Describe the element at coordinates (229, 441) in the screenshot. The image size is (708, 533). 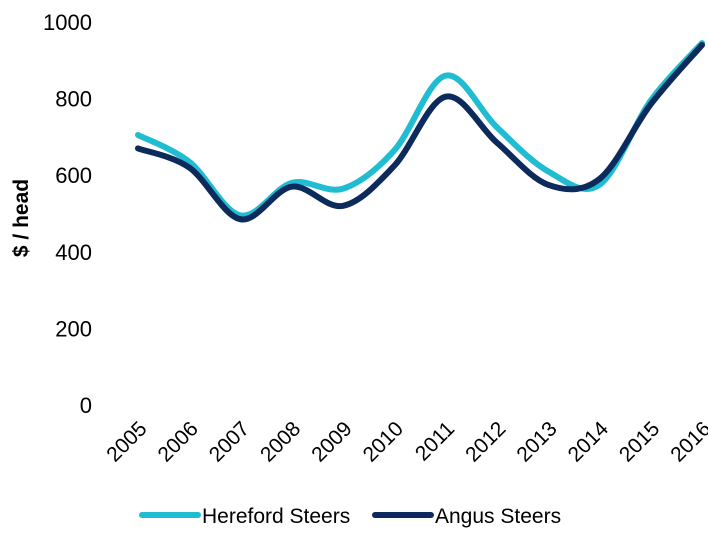
I see `x-tick-label: 2007` at that location.